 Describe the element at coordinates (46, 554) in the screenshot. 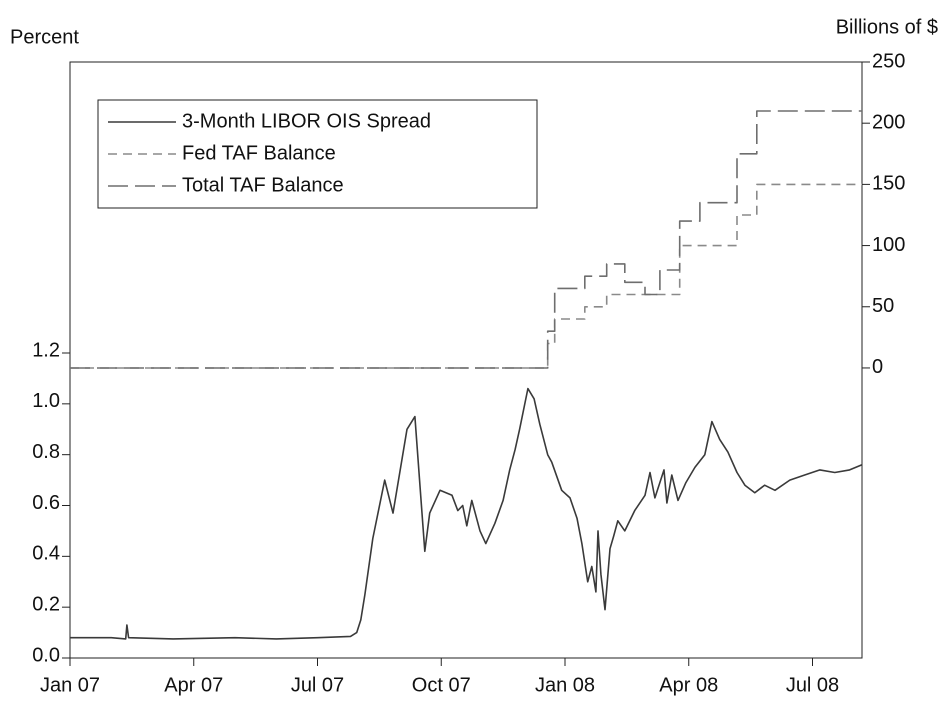

I see `y-tick-label: 0.4` at that location.